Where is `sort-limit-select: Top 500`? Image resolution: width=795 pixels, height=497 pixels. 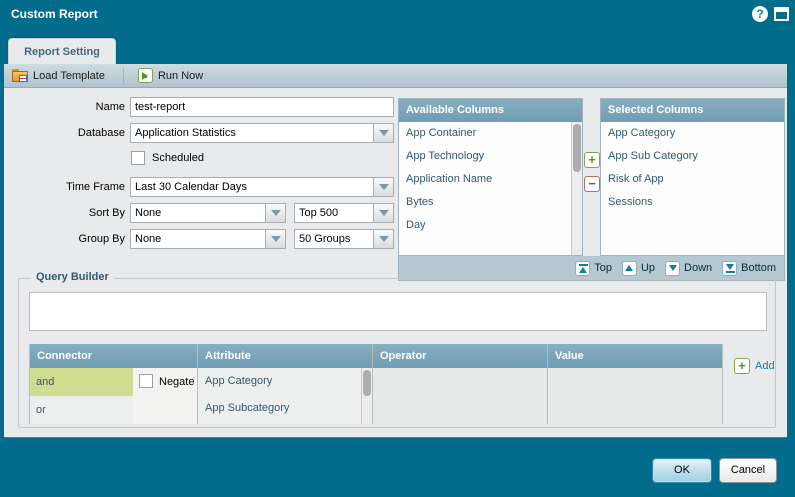
sort-limit-select: Top 500 is located at coordinates (344, 213).